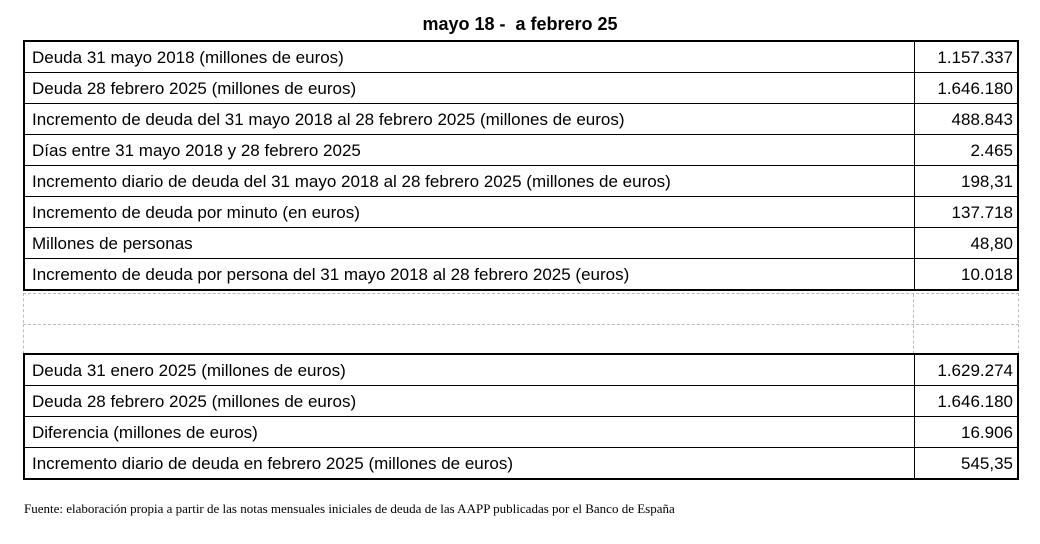 This screenshot has height=544, width=1040. I want to click on row-value: 1.629.274, so click(965, 370).